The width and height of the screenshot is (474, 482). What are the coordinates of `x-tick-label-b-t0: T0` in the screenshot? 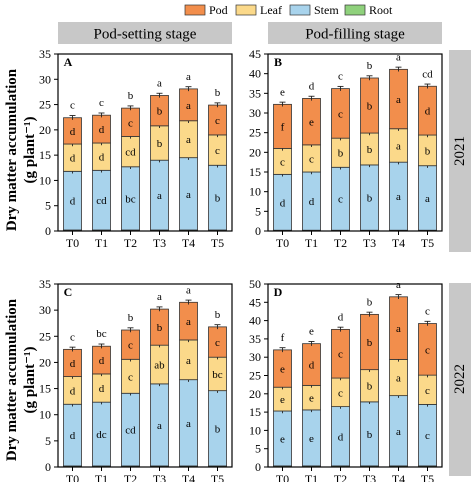 It's located at (282, 243).